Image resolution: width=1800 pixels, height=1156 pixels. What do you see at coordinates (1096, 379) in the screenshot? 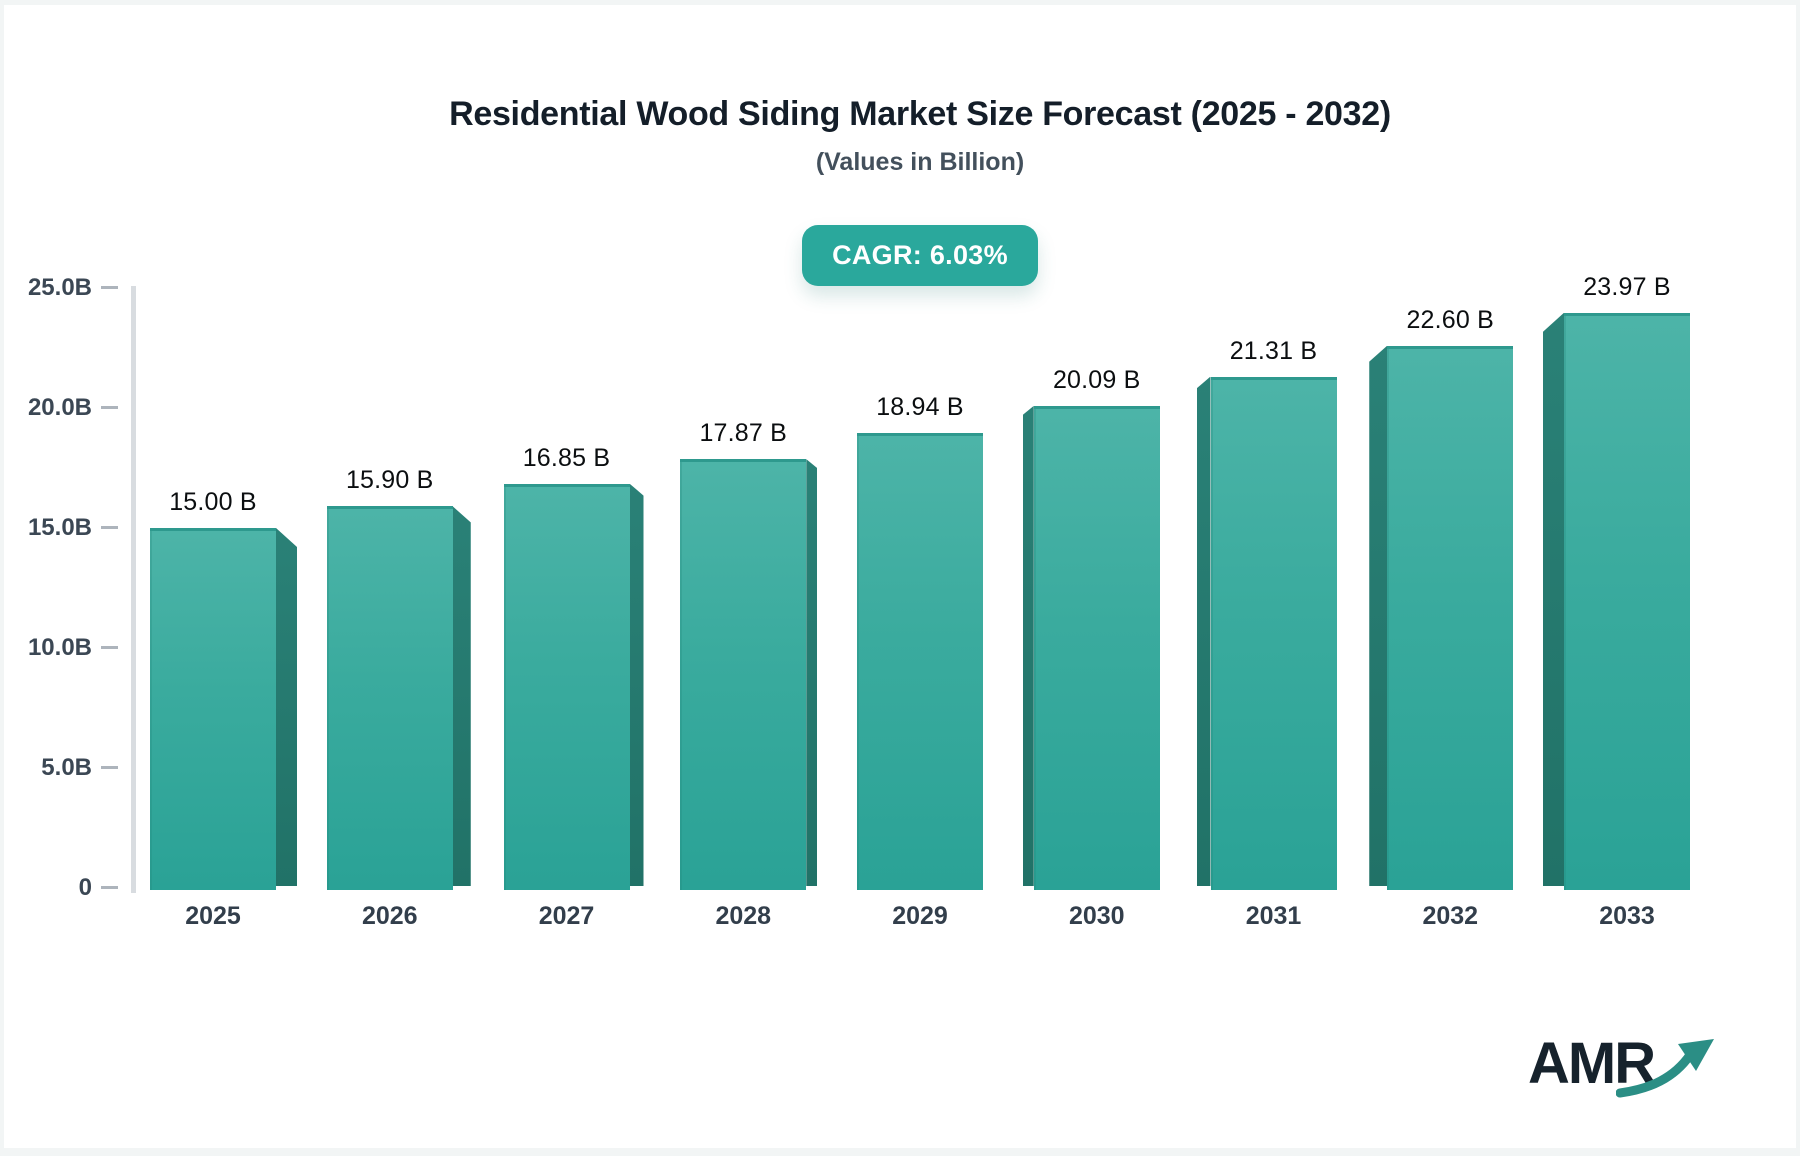
I see `bar-value-label: 20.09 B` at bounding box center [1096, 379].